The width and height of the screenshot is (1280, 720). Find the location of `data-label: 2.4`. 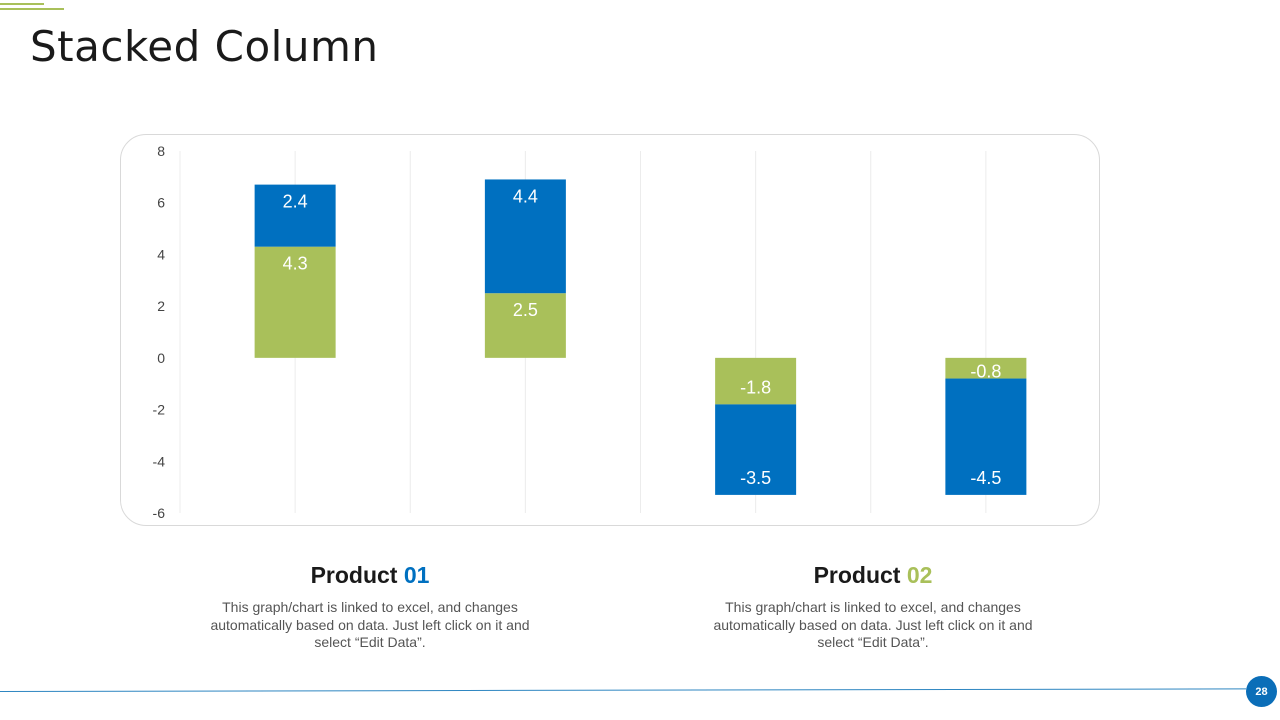

data-label: 2.4 is located at coordinates (295, 202).